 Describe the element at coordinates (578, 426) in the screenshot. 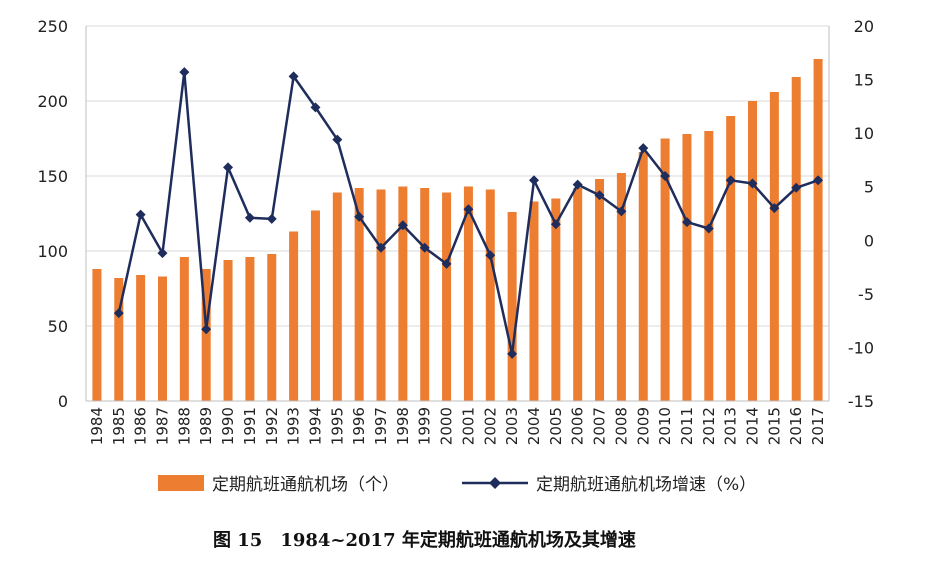

I see `x-tick-label: 2006` at that location.